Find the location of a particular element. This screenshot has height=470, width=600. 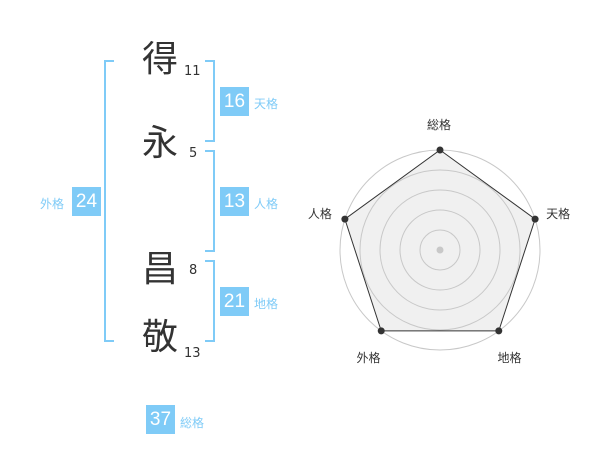

stroke-count: 5 is located at coordinates (193, 153).